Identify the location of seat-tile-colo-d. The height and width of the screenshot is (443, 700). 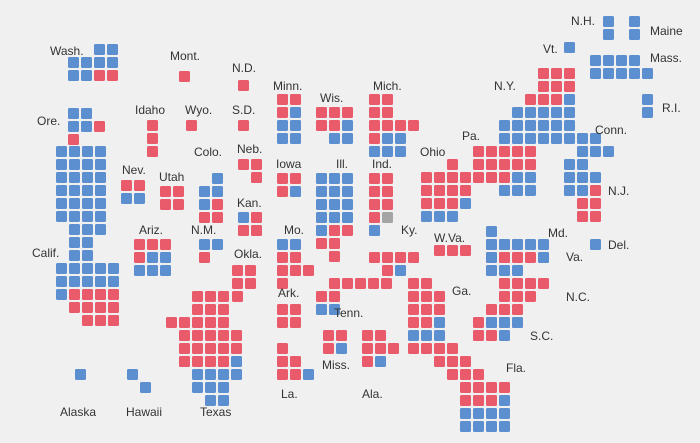
(204, 191).